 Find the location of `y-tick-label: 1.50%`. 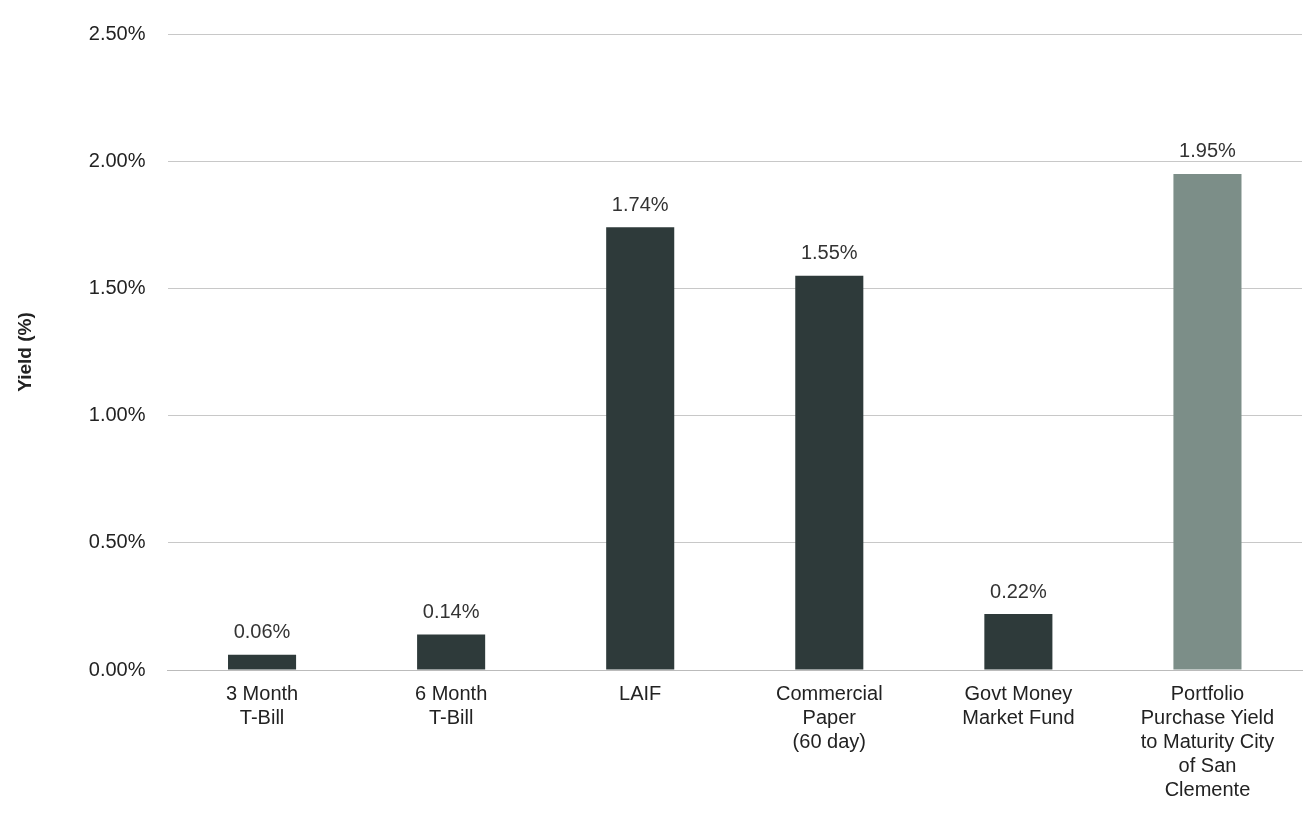

y-tick-label: 1.50% is located at coordinates (117, 286).